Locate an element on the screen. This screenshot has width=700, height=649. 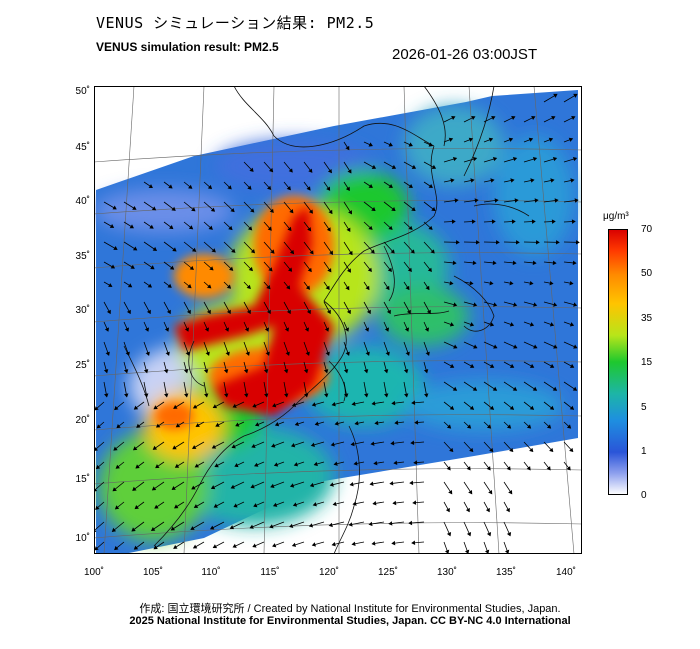
colorbar-tick-35: 35 is located at coordinates (647, 318).